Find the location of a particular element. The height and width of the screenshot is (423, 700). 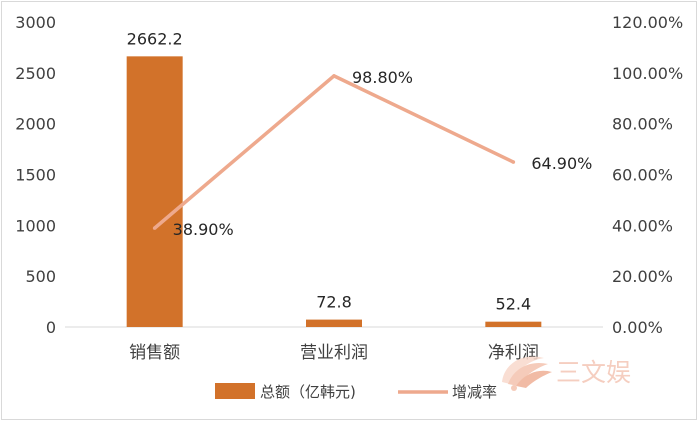

category-labels: 销售额 营业利润 净利润 is located at coordinates (334, 353).